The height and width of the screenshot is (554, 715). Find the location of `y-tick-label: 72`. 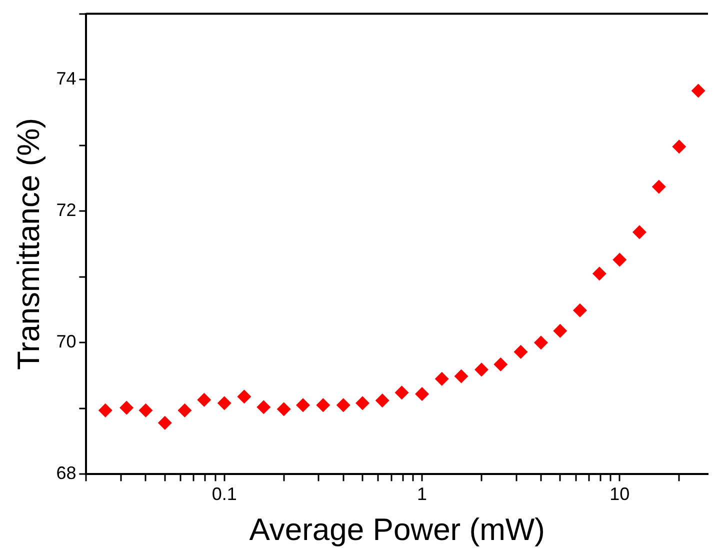

y-tick-label: 72 is located at coordinates (66, 210).